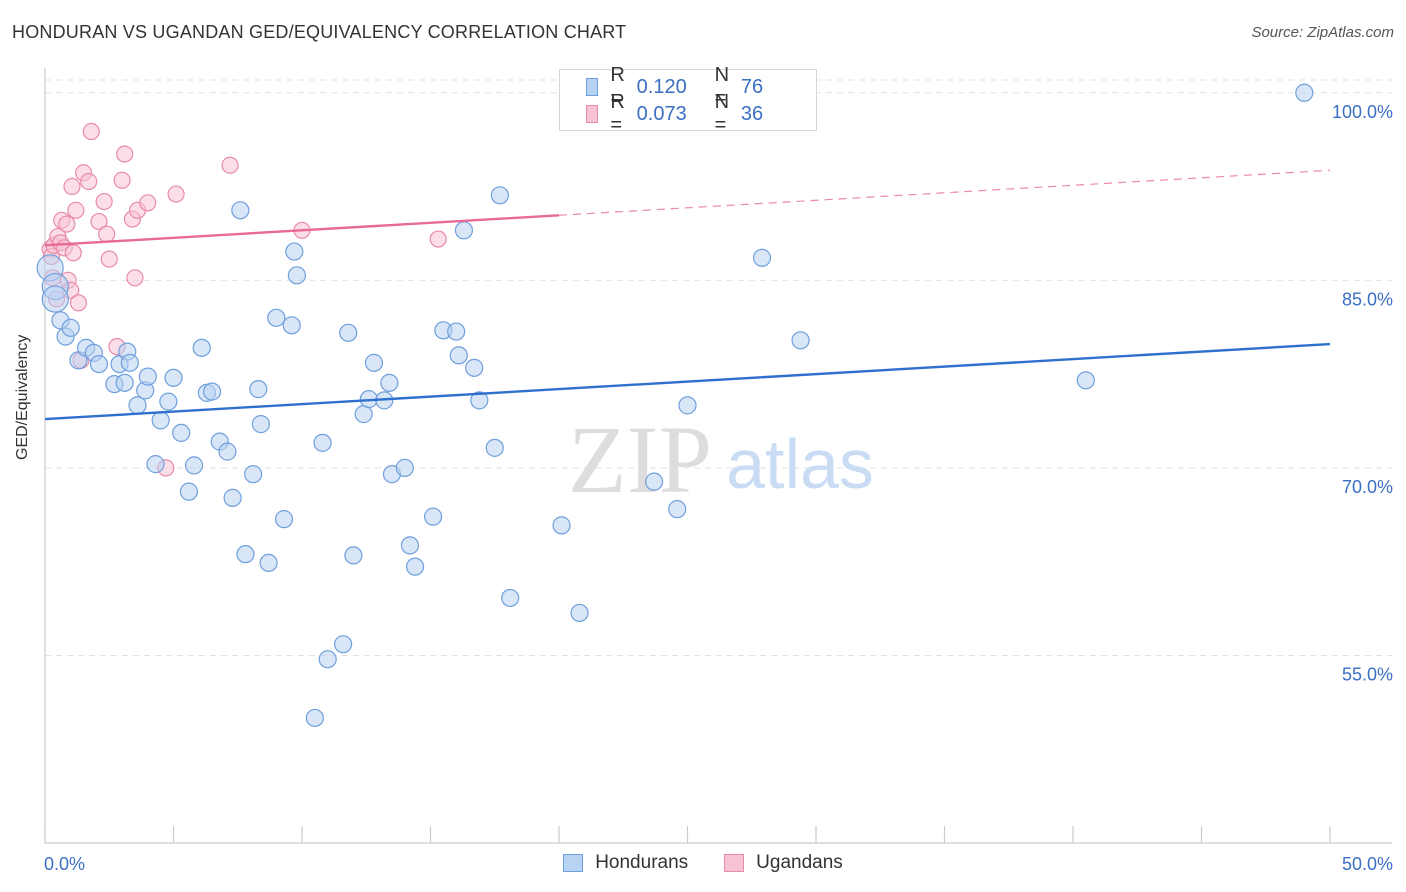  What do you see at coordinates (573, 863) in the screenshot?
I see `hondurans-legend-swatch` at bounding box center [573, 863].